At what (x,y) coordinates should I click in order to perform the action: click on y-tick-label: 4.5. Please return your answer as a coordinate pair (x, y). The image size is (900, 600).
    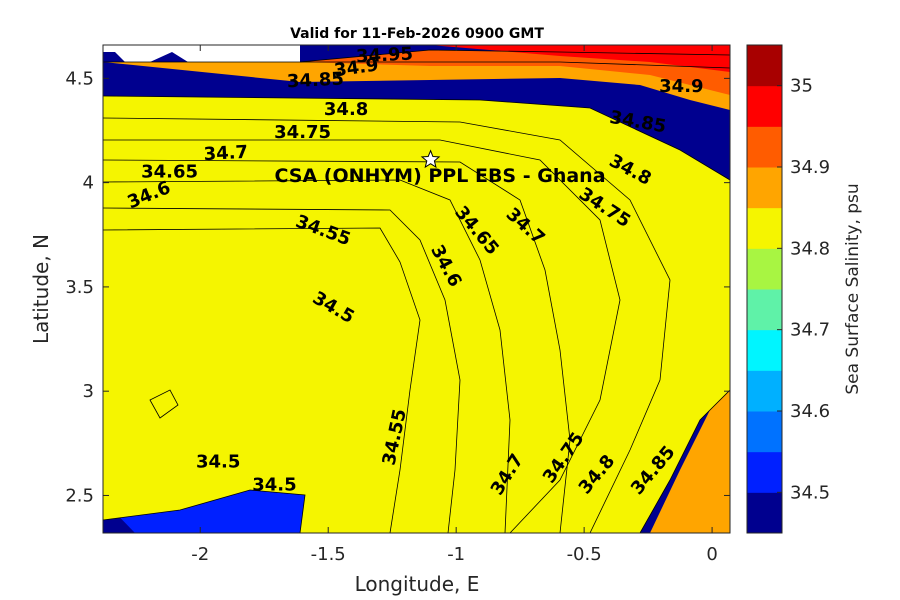
    Looking at the image, I should click on (79, 78).